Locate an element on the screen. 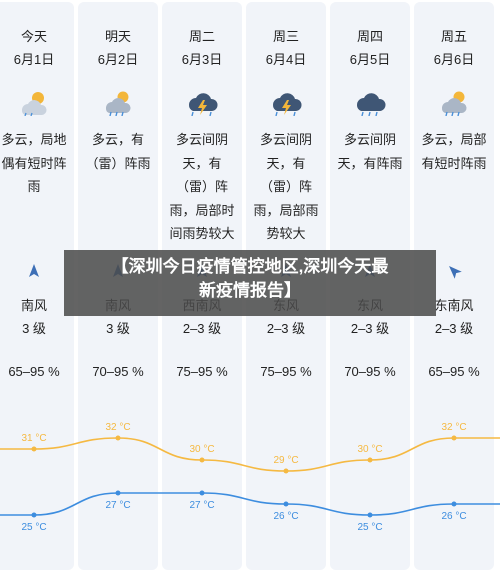  headline-banner is located at coordinates (250, 283).